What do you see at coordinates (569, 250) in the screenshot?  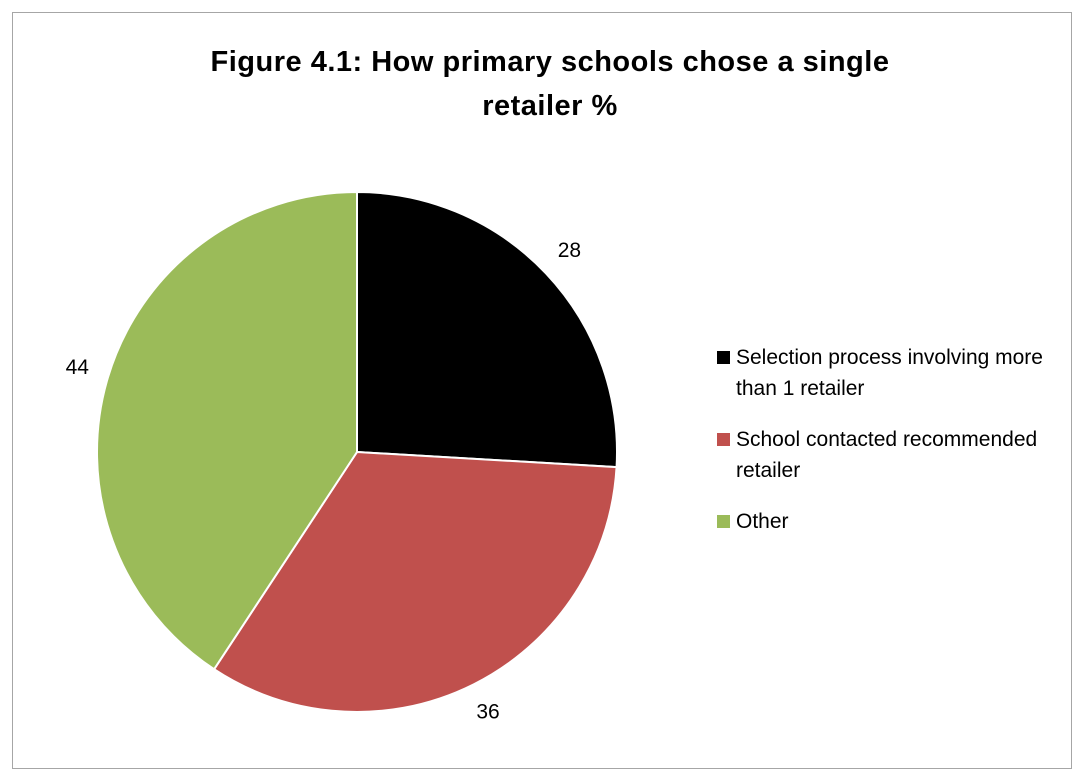 I see `data-label-1: 28` at bounding box center [569, 250].